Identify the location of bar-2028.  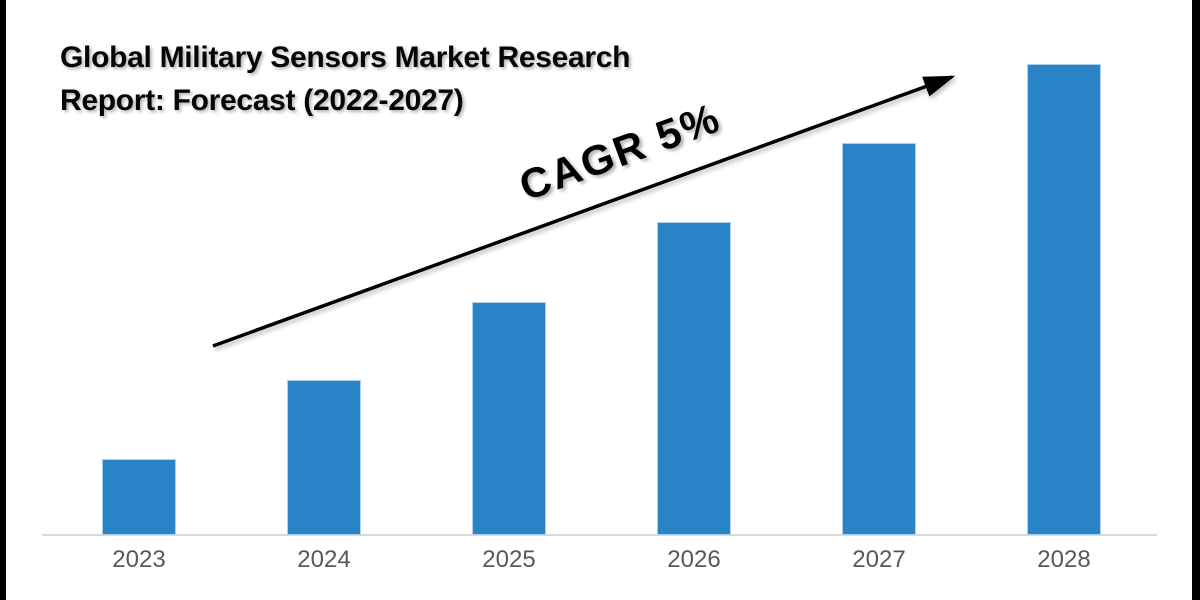
(1064, 299).